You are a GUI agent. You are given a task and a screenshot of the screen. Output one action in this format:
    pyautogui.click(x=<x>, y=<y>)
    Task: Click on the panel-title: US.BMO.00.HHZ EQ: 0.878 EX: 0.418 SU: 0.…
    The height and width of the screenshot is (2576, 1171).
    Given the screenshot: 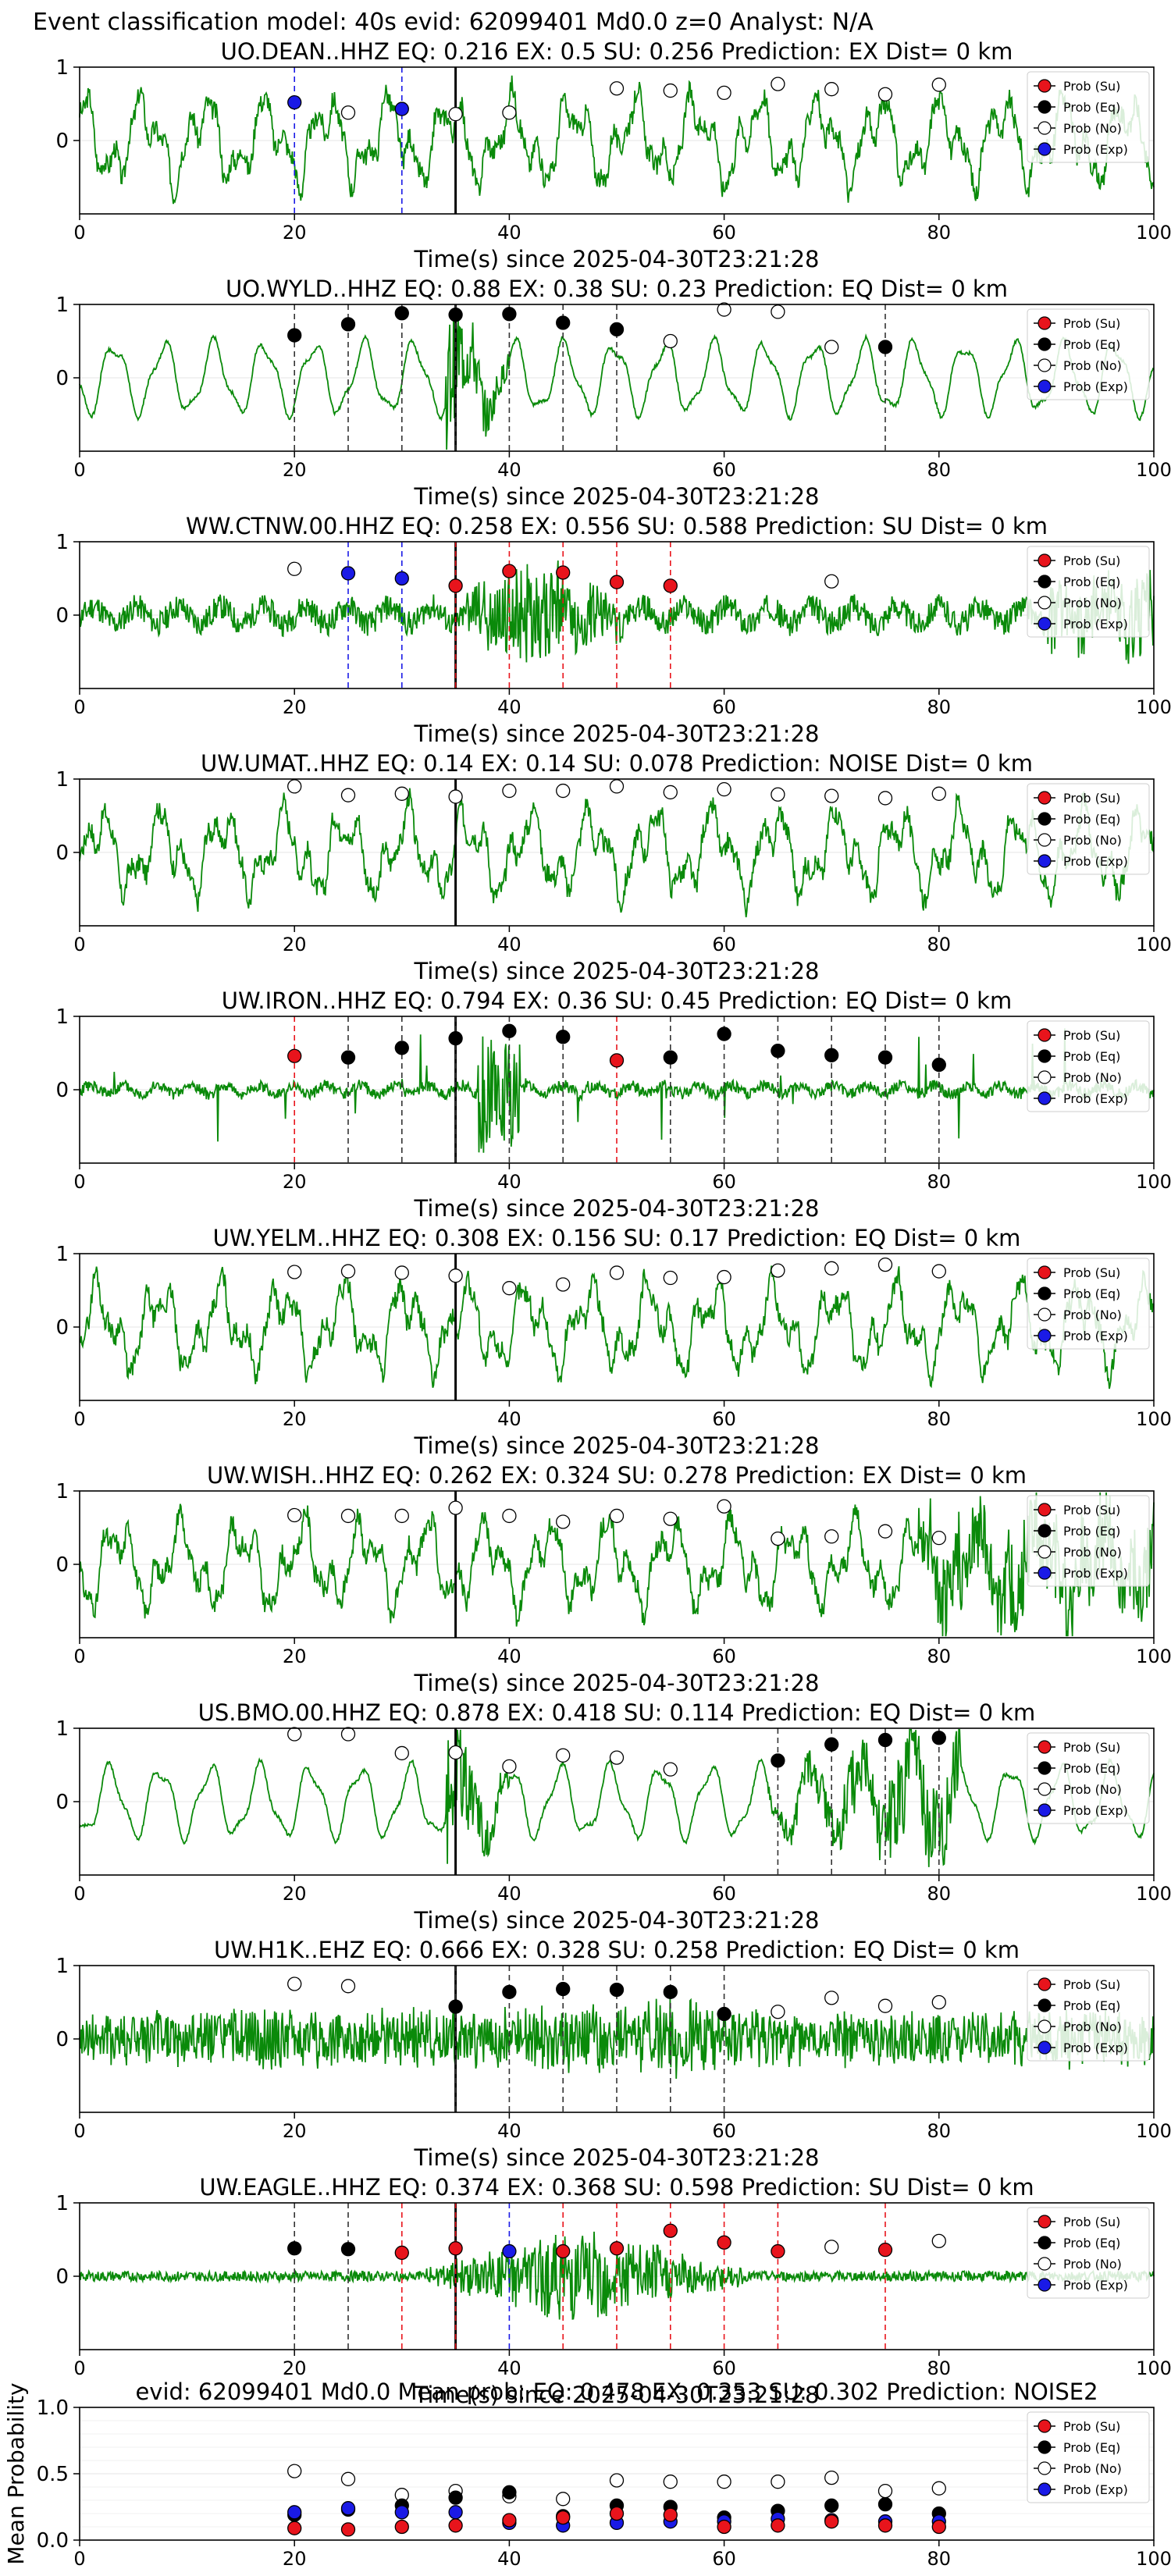 What is the action you would take?
    pyautogui.click(x=617, y=1712)
    